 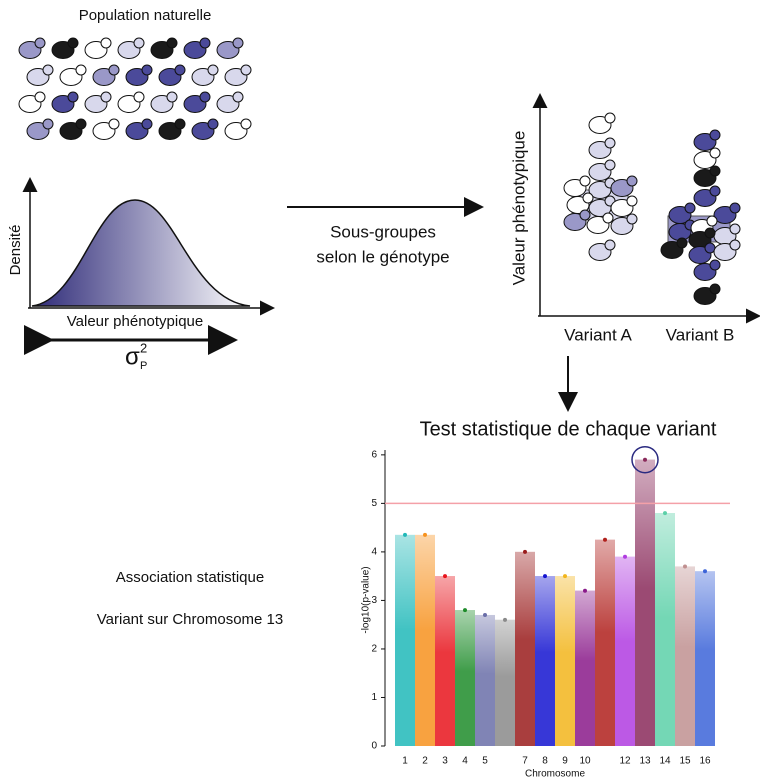 I want to click on sigma: σ, so click(x=132, y=356).